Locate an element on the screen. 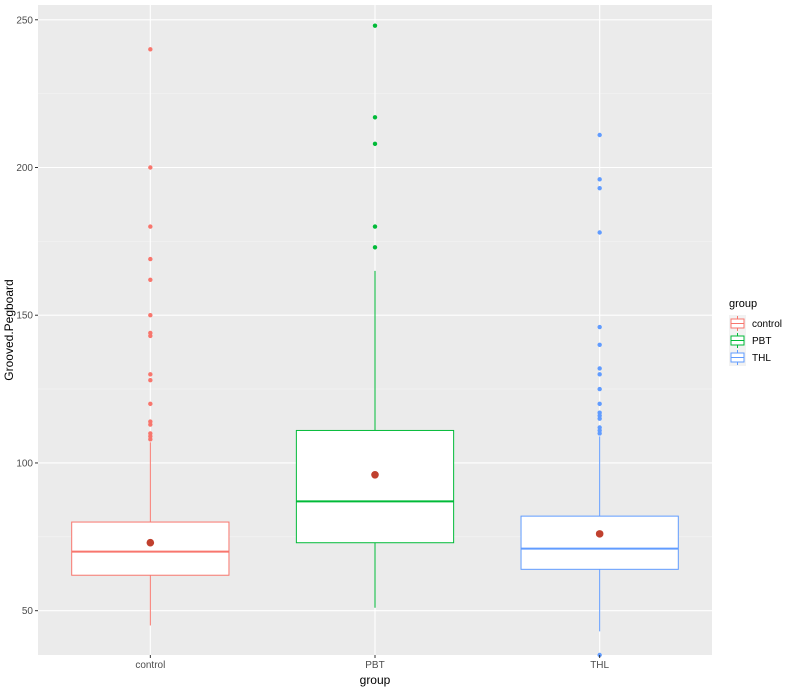  y-tick-label: 200 is located at coordinates (24, 168).